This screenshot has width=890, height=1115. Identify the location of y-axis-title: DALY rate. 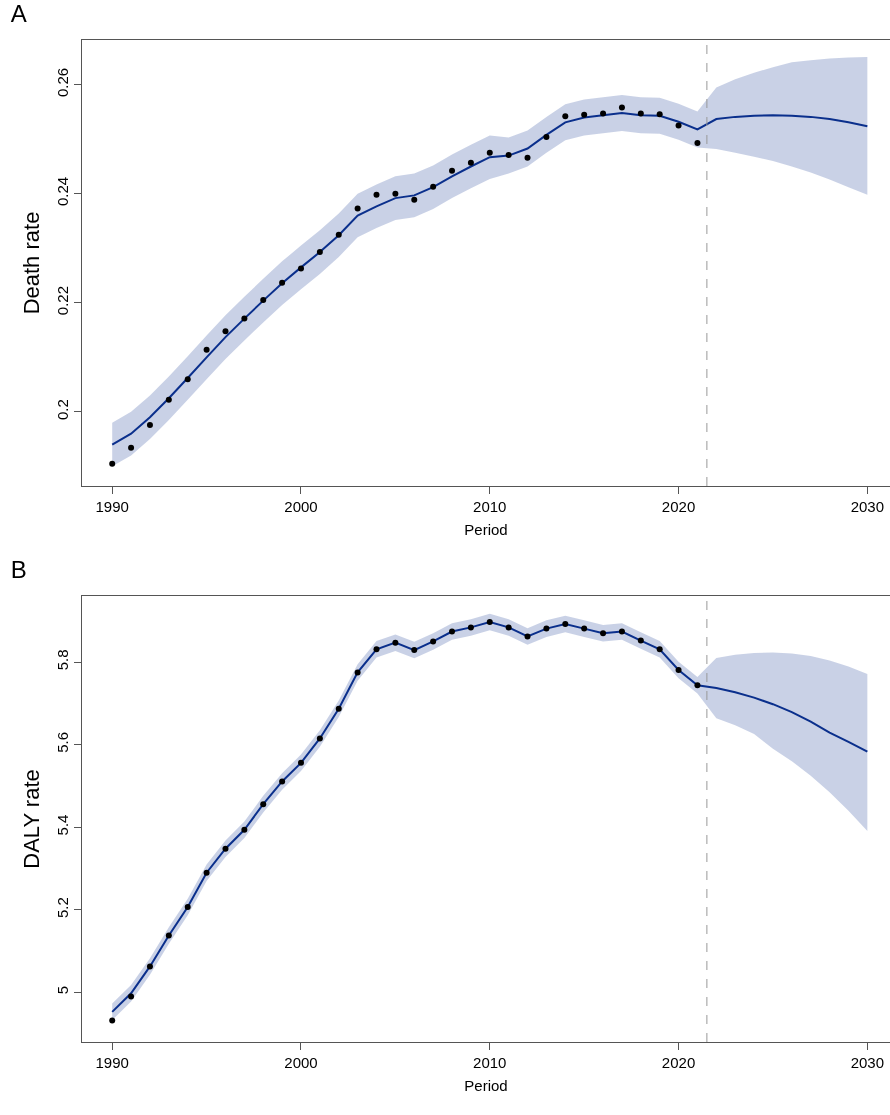
(31, 819).